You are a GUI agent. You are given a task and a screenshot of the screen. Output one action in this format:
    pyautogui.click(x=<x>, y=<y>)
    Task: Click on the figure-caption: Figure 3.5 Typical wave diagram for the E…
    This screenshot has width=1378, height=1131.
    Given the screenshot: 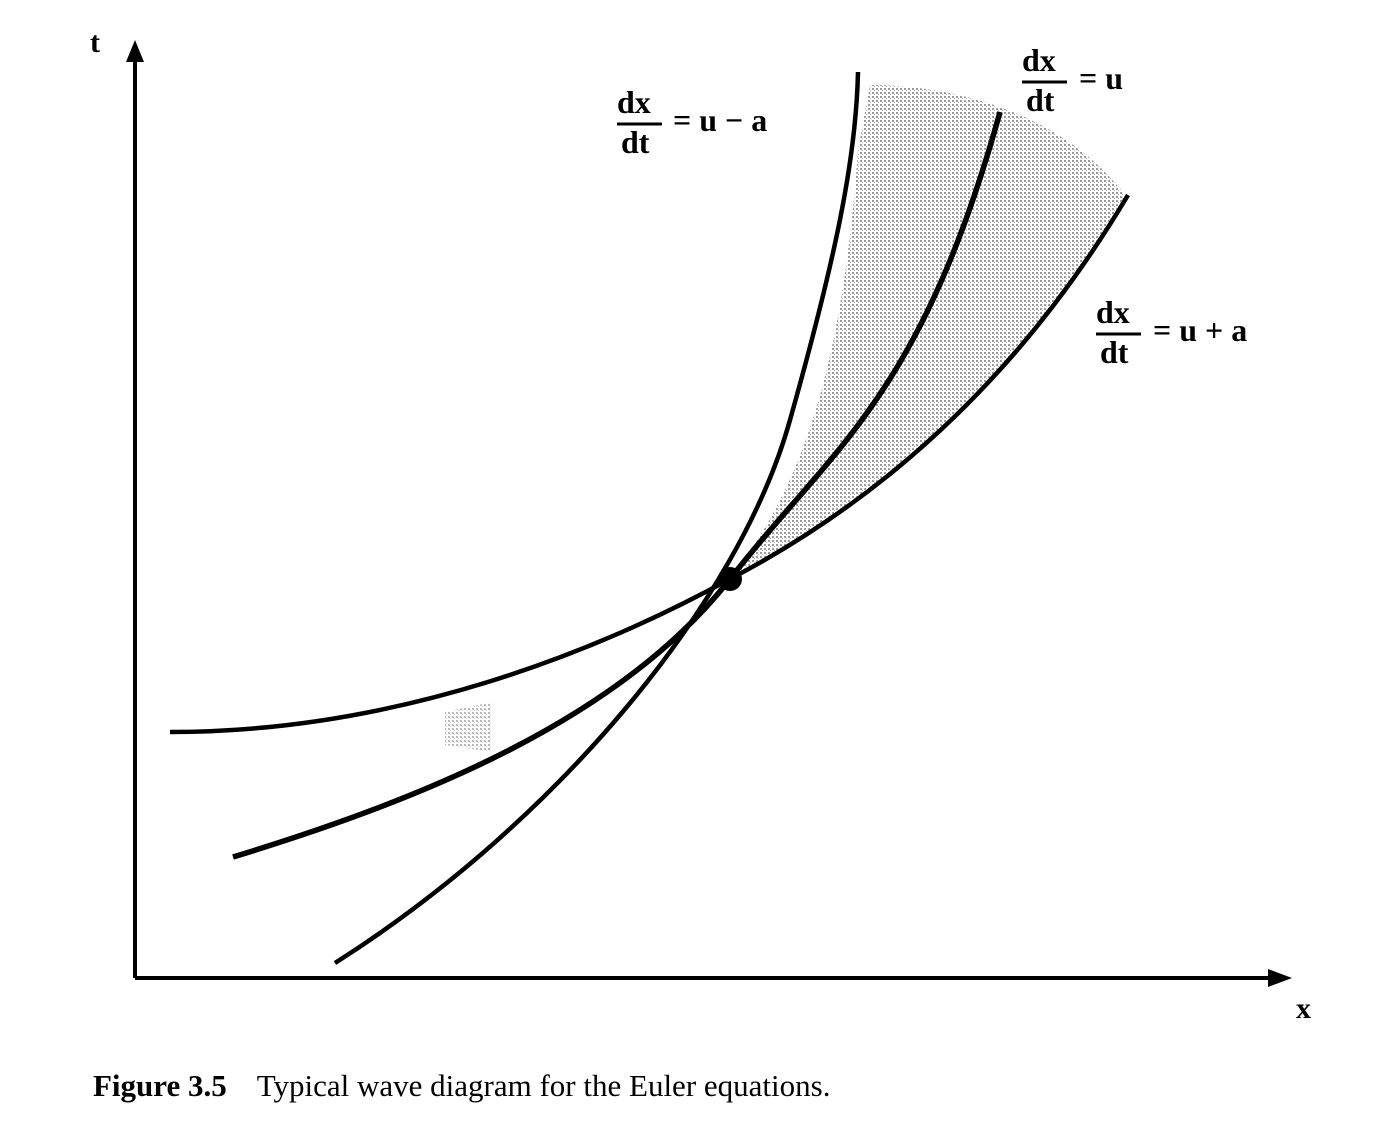 What is the action you would take?
    pyautogui.click(x=461, y=1086)
    